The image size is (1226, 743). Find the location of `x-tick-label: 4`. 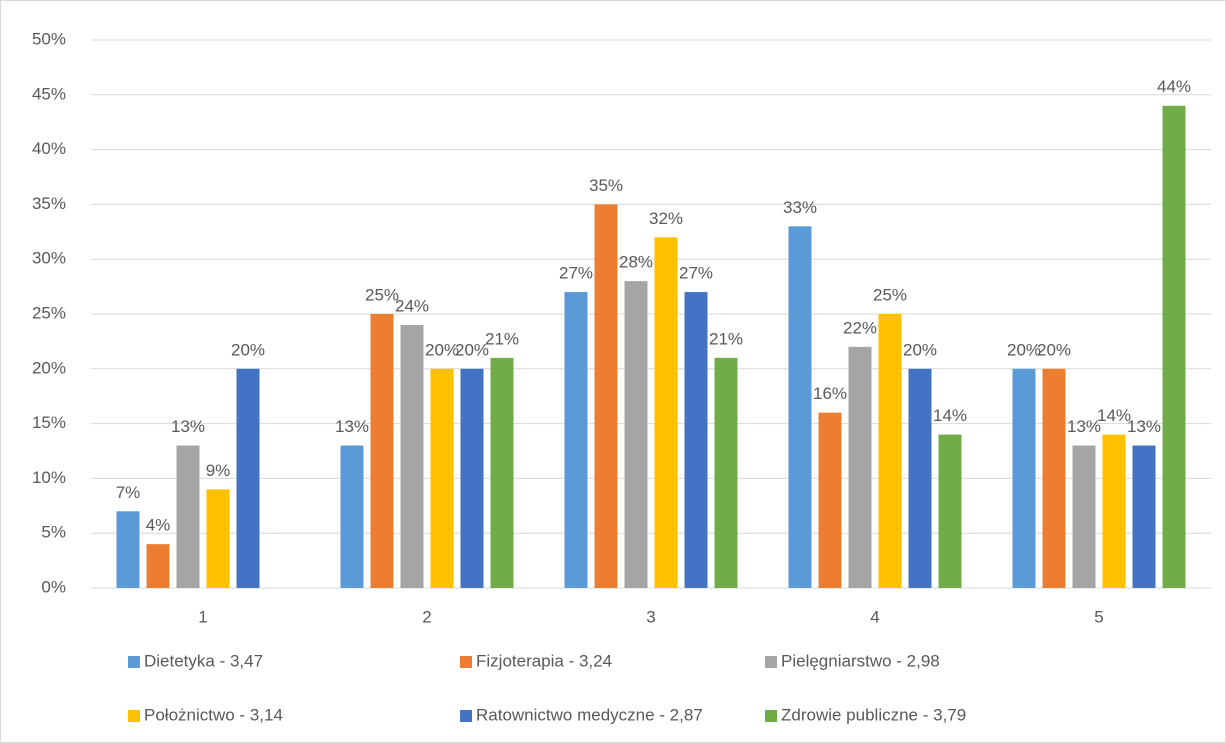

x-tick-label: 4 is located at coordinates (874, 616).